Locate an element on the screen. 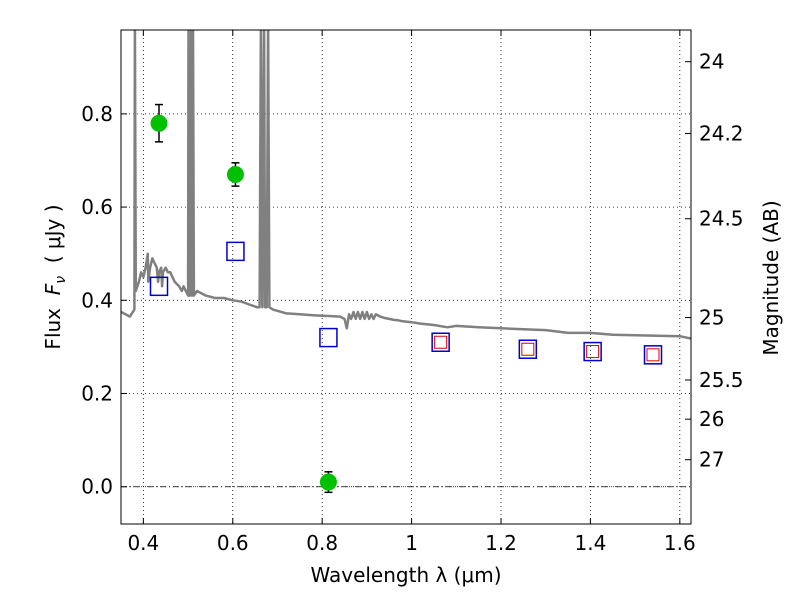  y-axis-label: Flux Fν ( μJy ) is located at coordinates (55, 276).